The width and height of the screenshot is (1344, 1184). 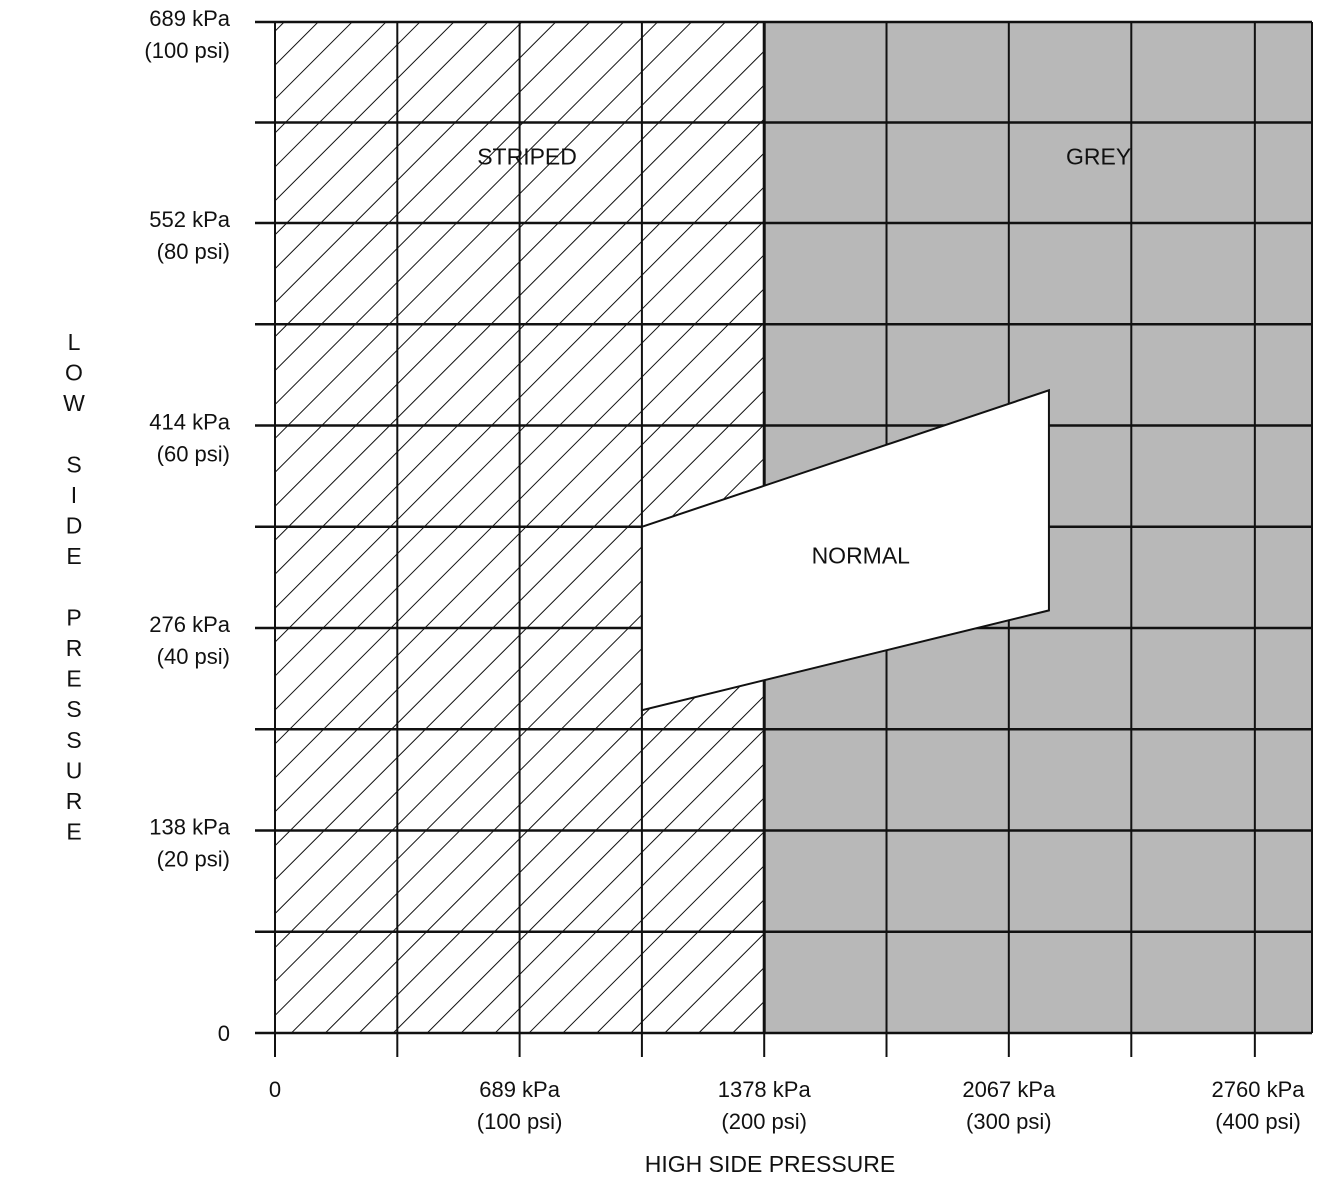 What do you see at coordinates (765, 1089) in the screenshot?
I see `x-tick-label: 1378 kPa` at bounding box center [765, 1089].